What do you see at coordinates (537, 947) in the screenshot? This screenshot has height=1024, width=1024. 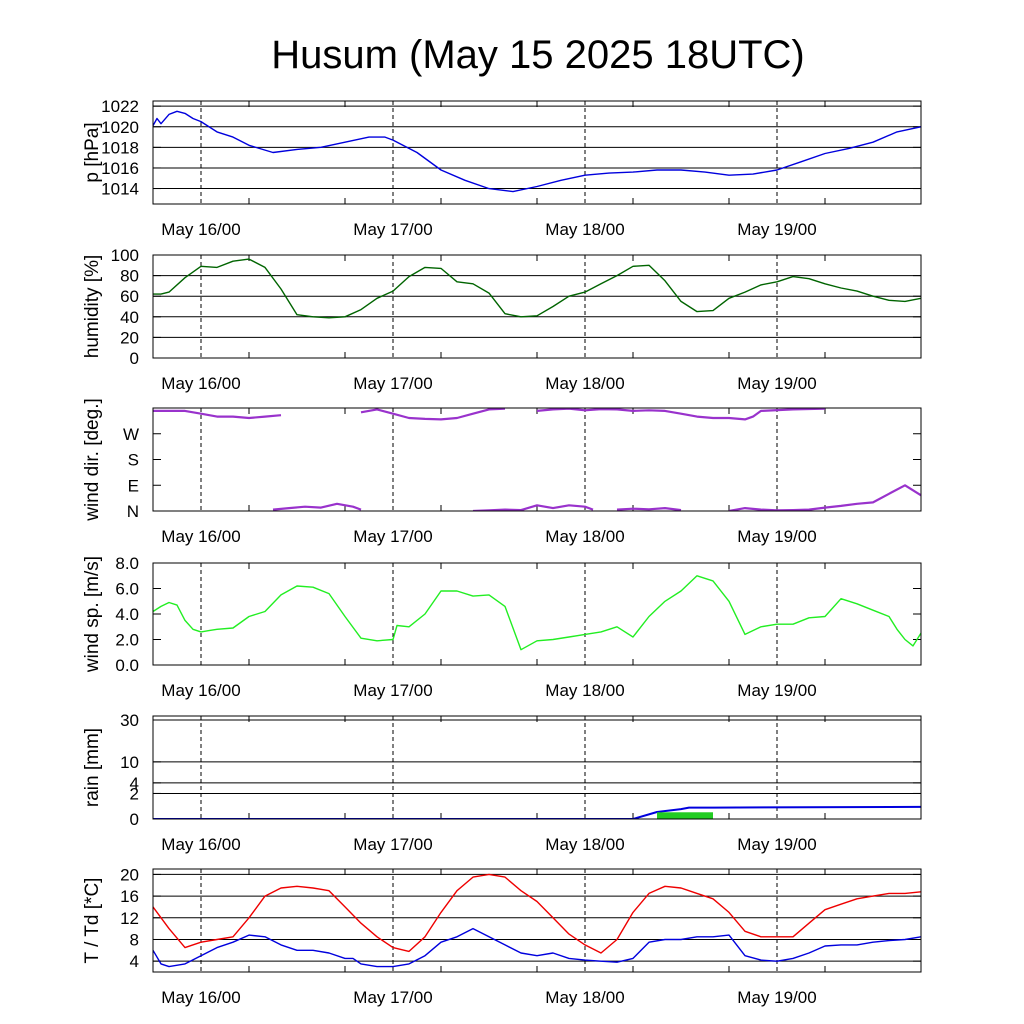 I see `dewpoint-line` at bounding box center [537, 947].